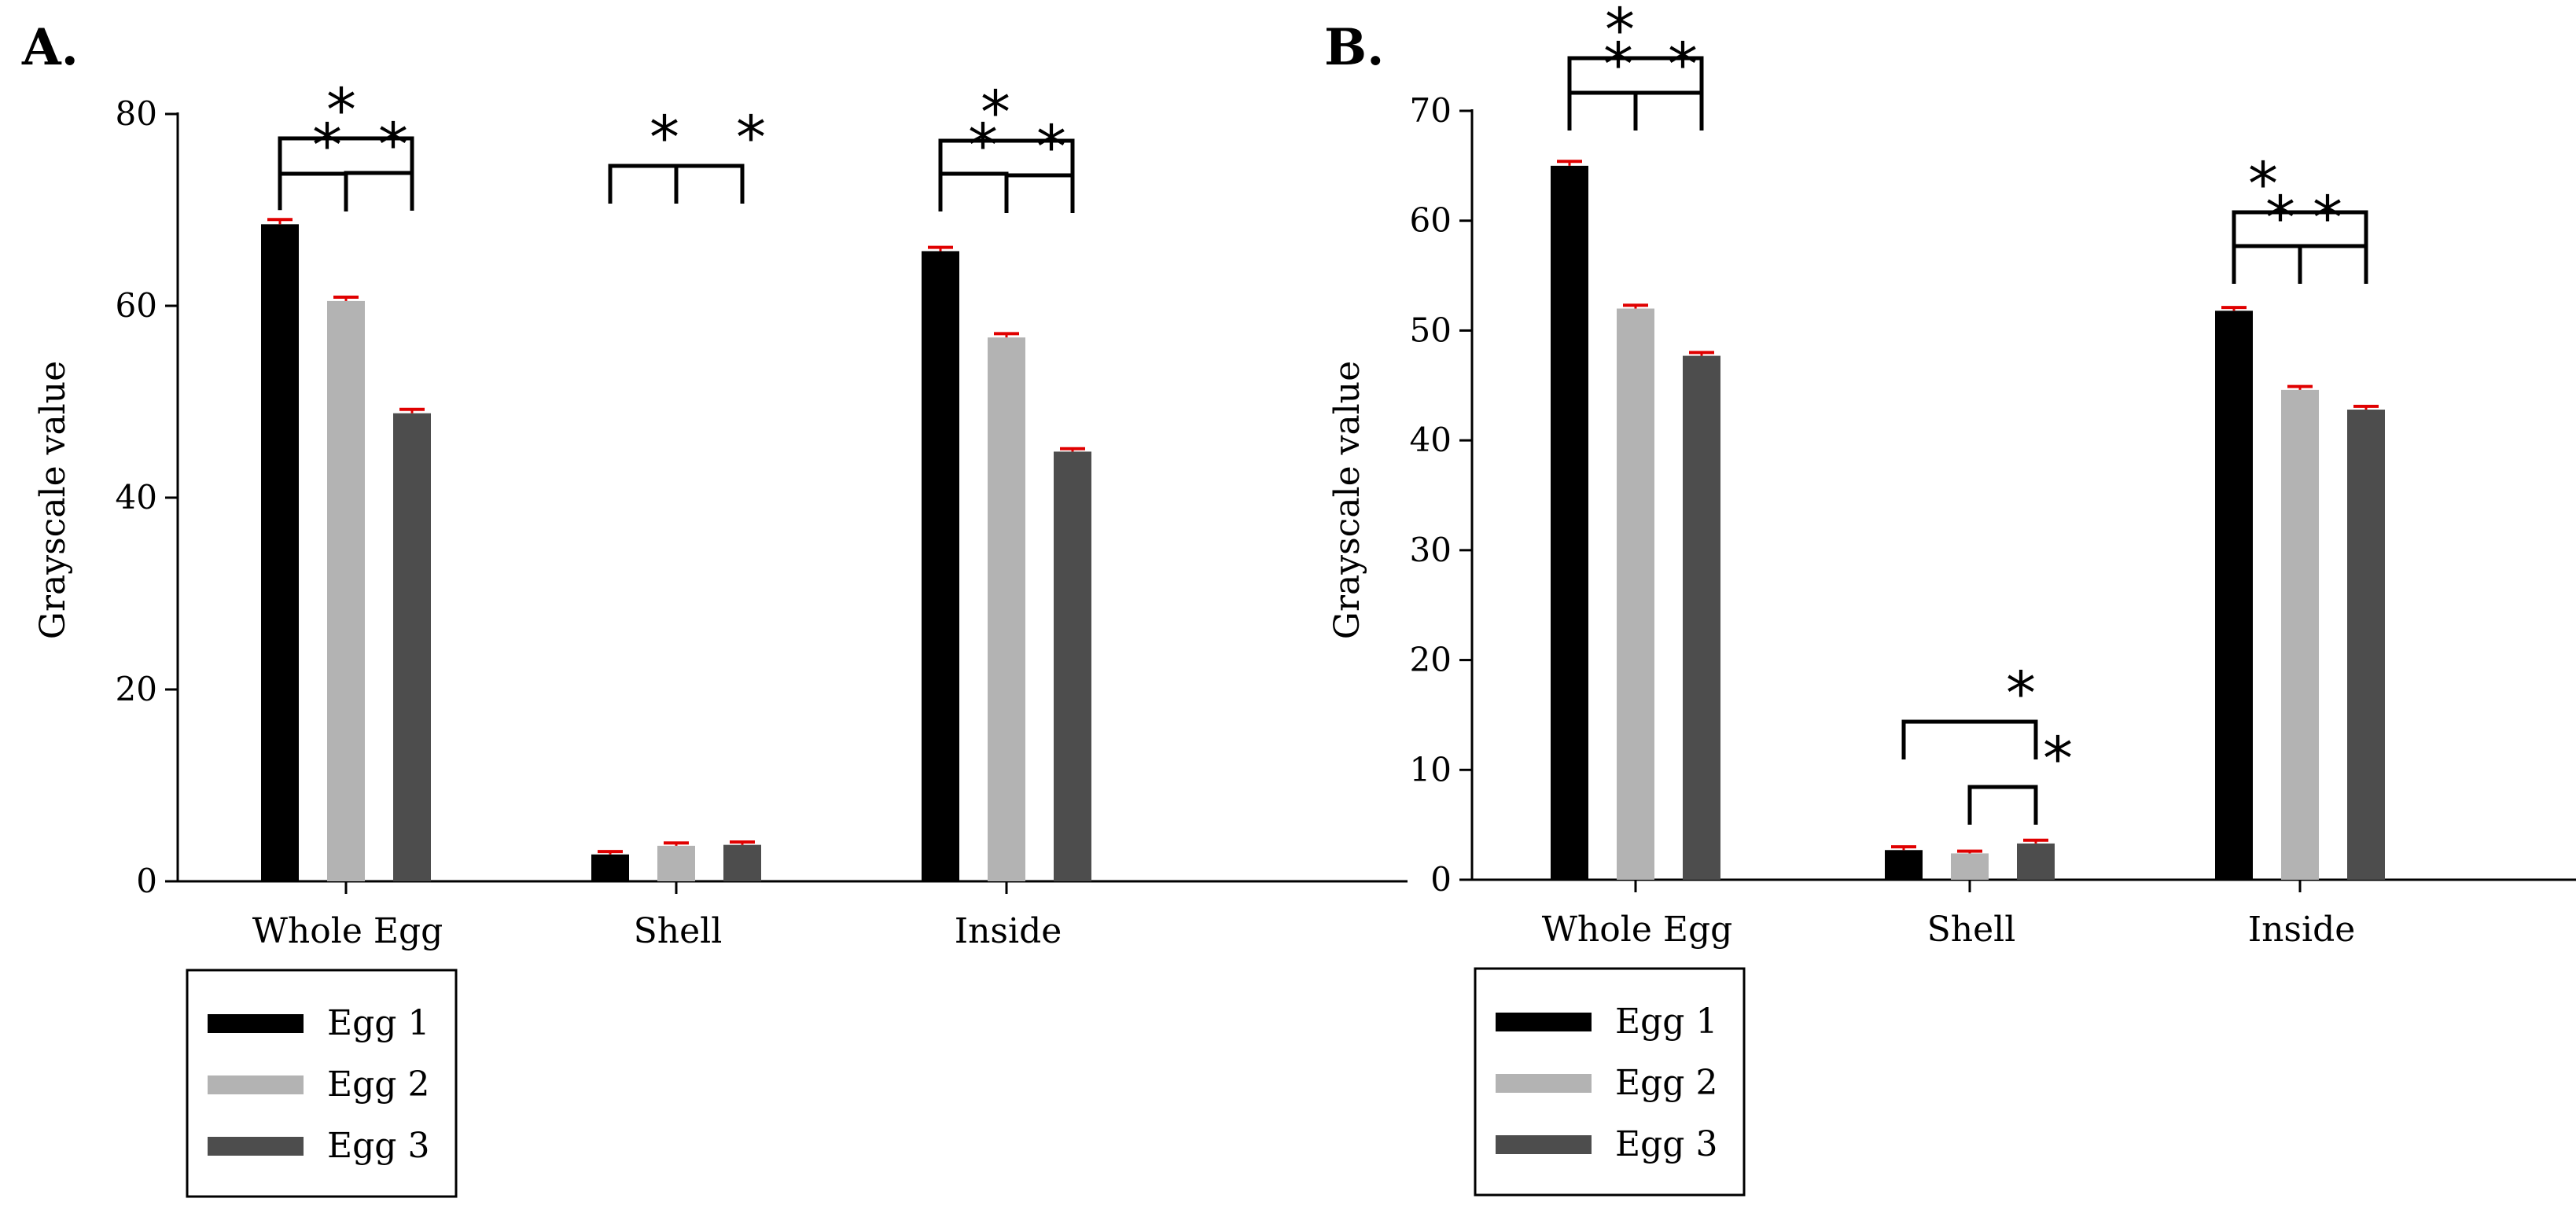  Describe the element at coordinates (1544, 1144) in the screenshot. I see `panel-b-legend-swatch-egg3` at that location.